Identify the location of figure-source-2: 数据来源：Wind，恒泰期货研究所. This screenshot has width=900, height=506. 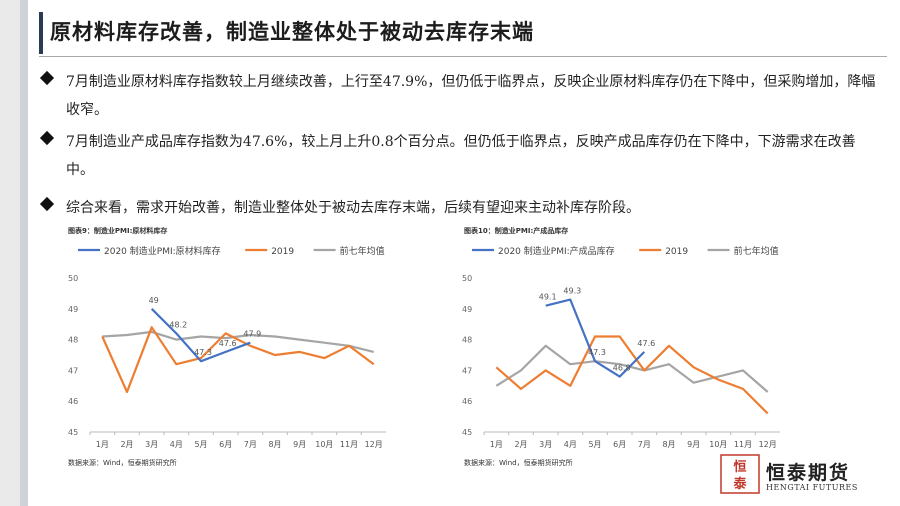
(518, 463).